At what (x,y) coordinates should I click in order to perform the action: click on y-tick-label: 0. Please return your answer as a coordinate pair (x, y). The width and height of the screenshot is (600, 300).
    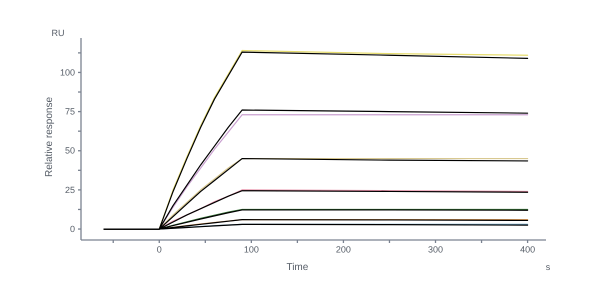
    Looking at the image, I should click on (72, 229).